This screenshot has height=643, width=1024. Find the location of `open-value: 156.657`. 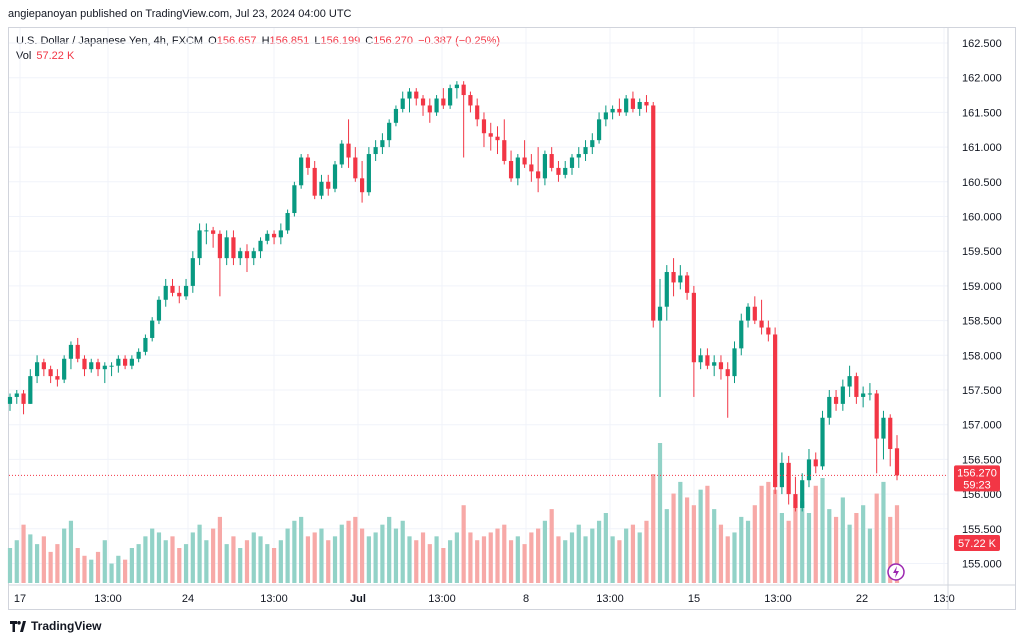

open-value: 156.657 is located at coordinates (236, 41).